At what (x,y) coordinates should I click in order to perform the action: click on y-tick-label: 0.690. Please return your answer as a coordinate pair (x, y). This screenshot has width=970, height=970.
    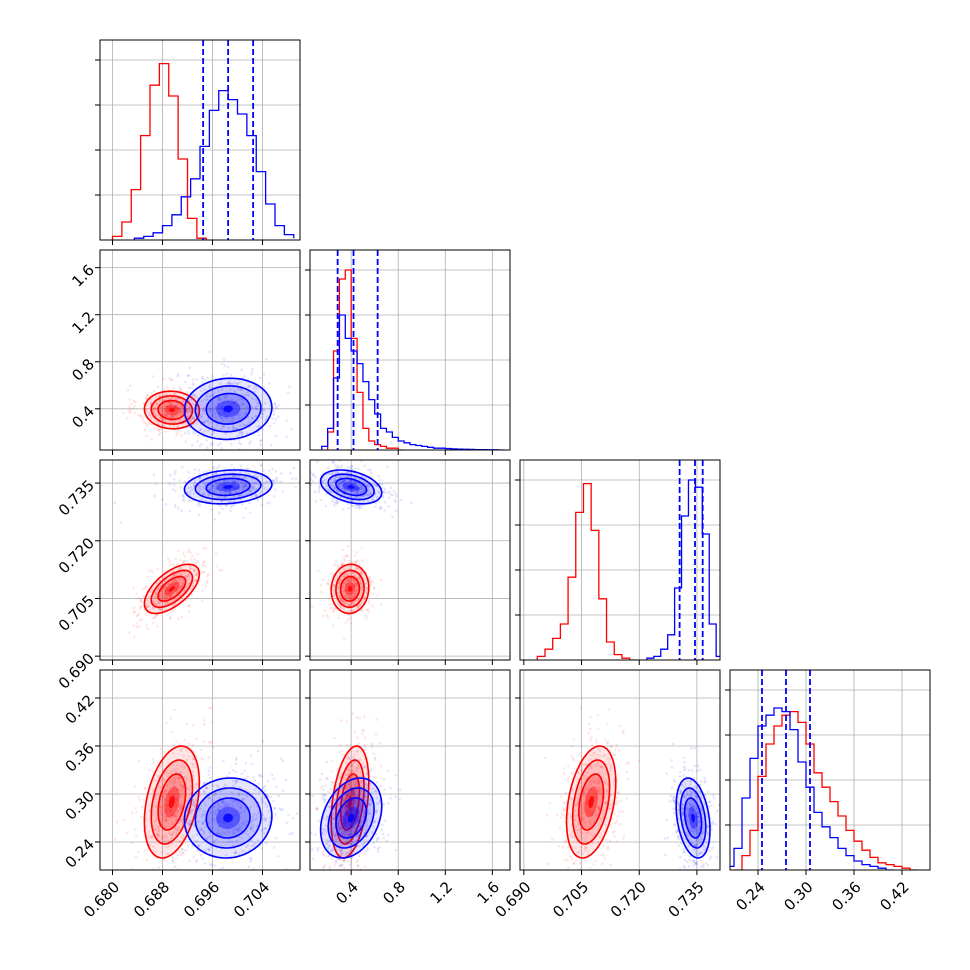
    Looking at the image, I should click on (76, 670).